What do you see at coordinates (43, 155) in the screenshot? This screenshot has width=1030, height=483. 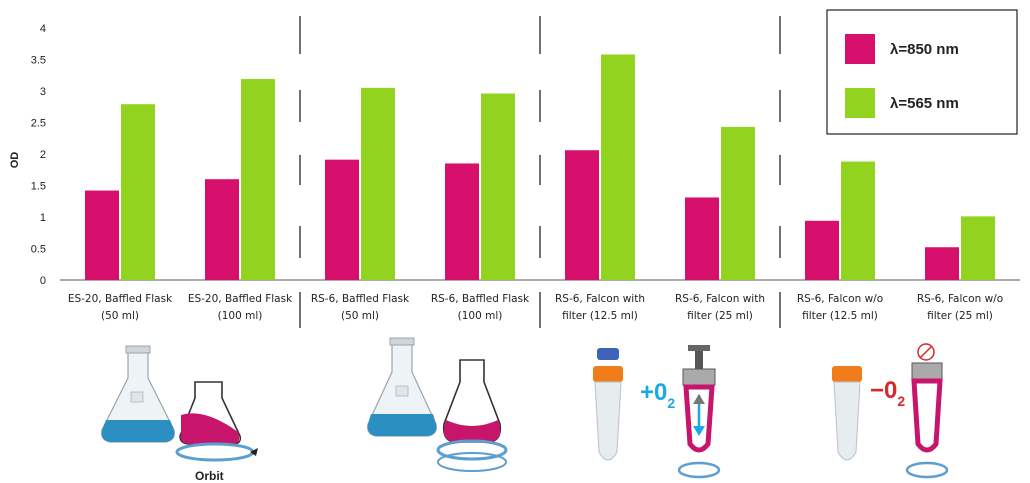 I see `y-tick-label: 2` at bounding box center [43, 155].